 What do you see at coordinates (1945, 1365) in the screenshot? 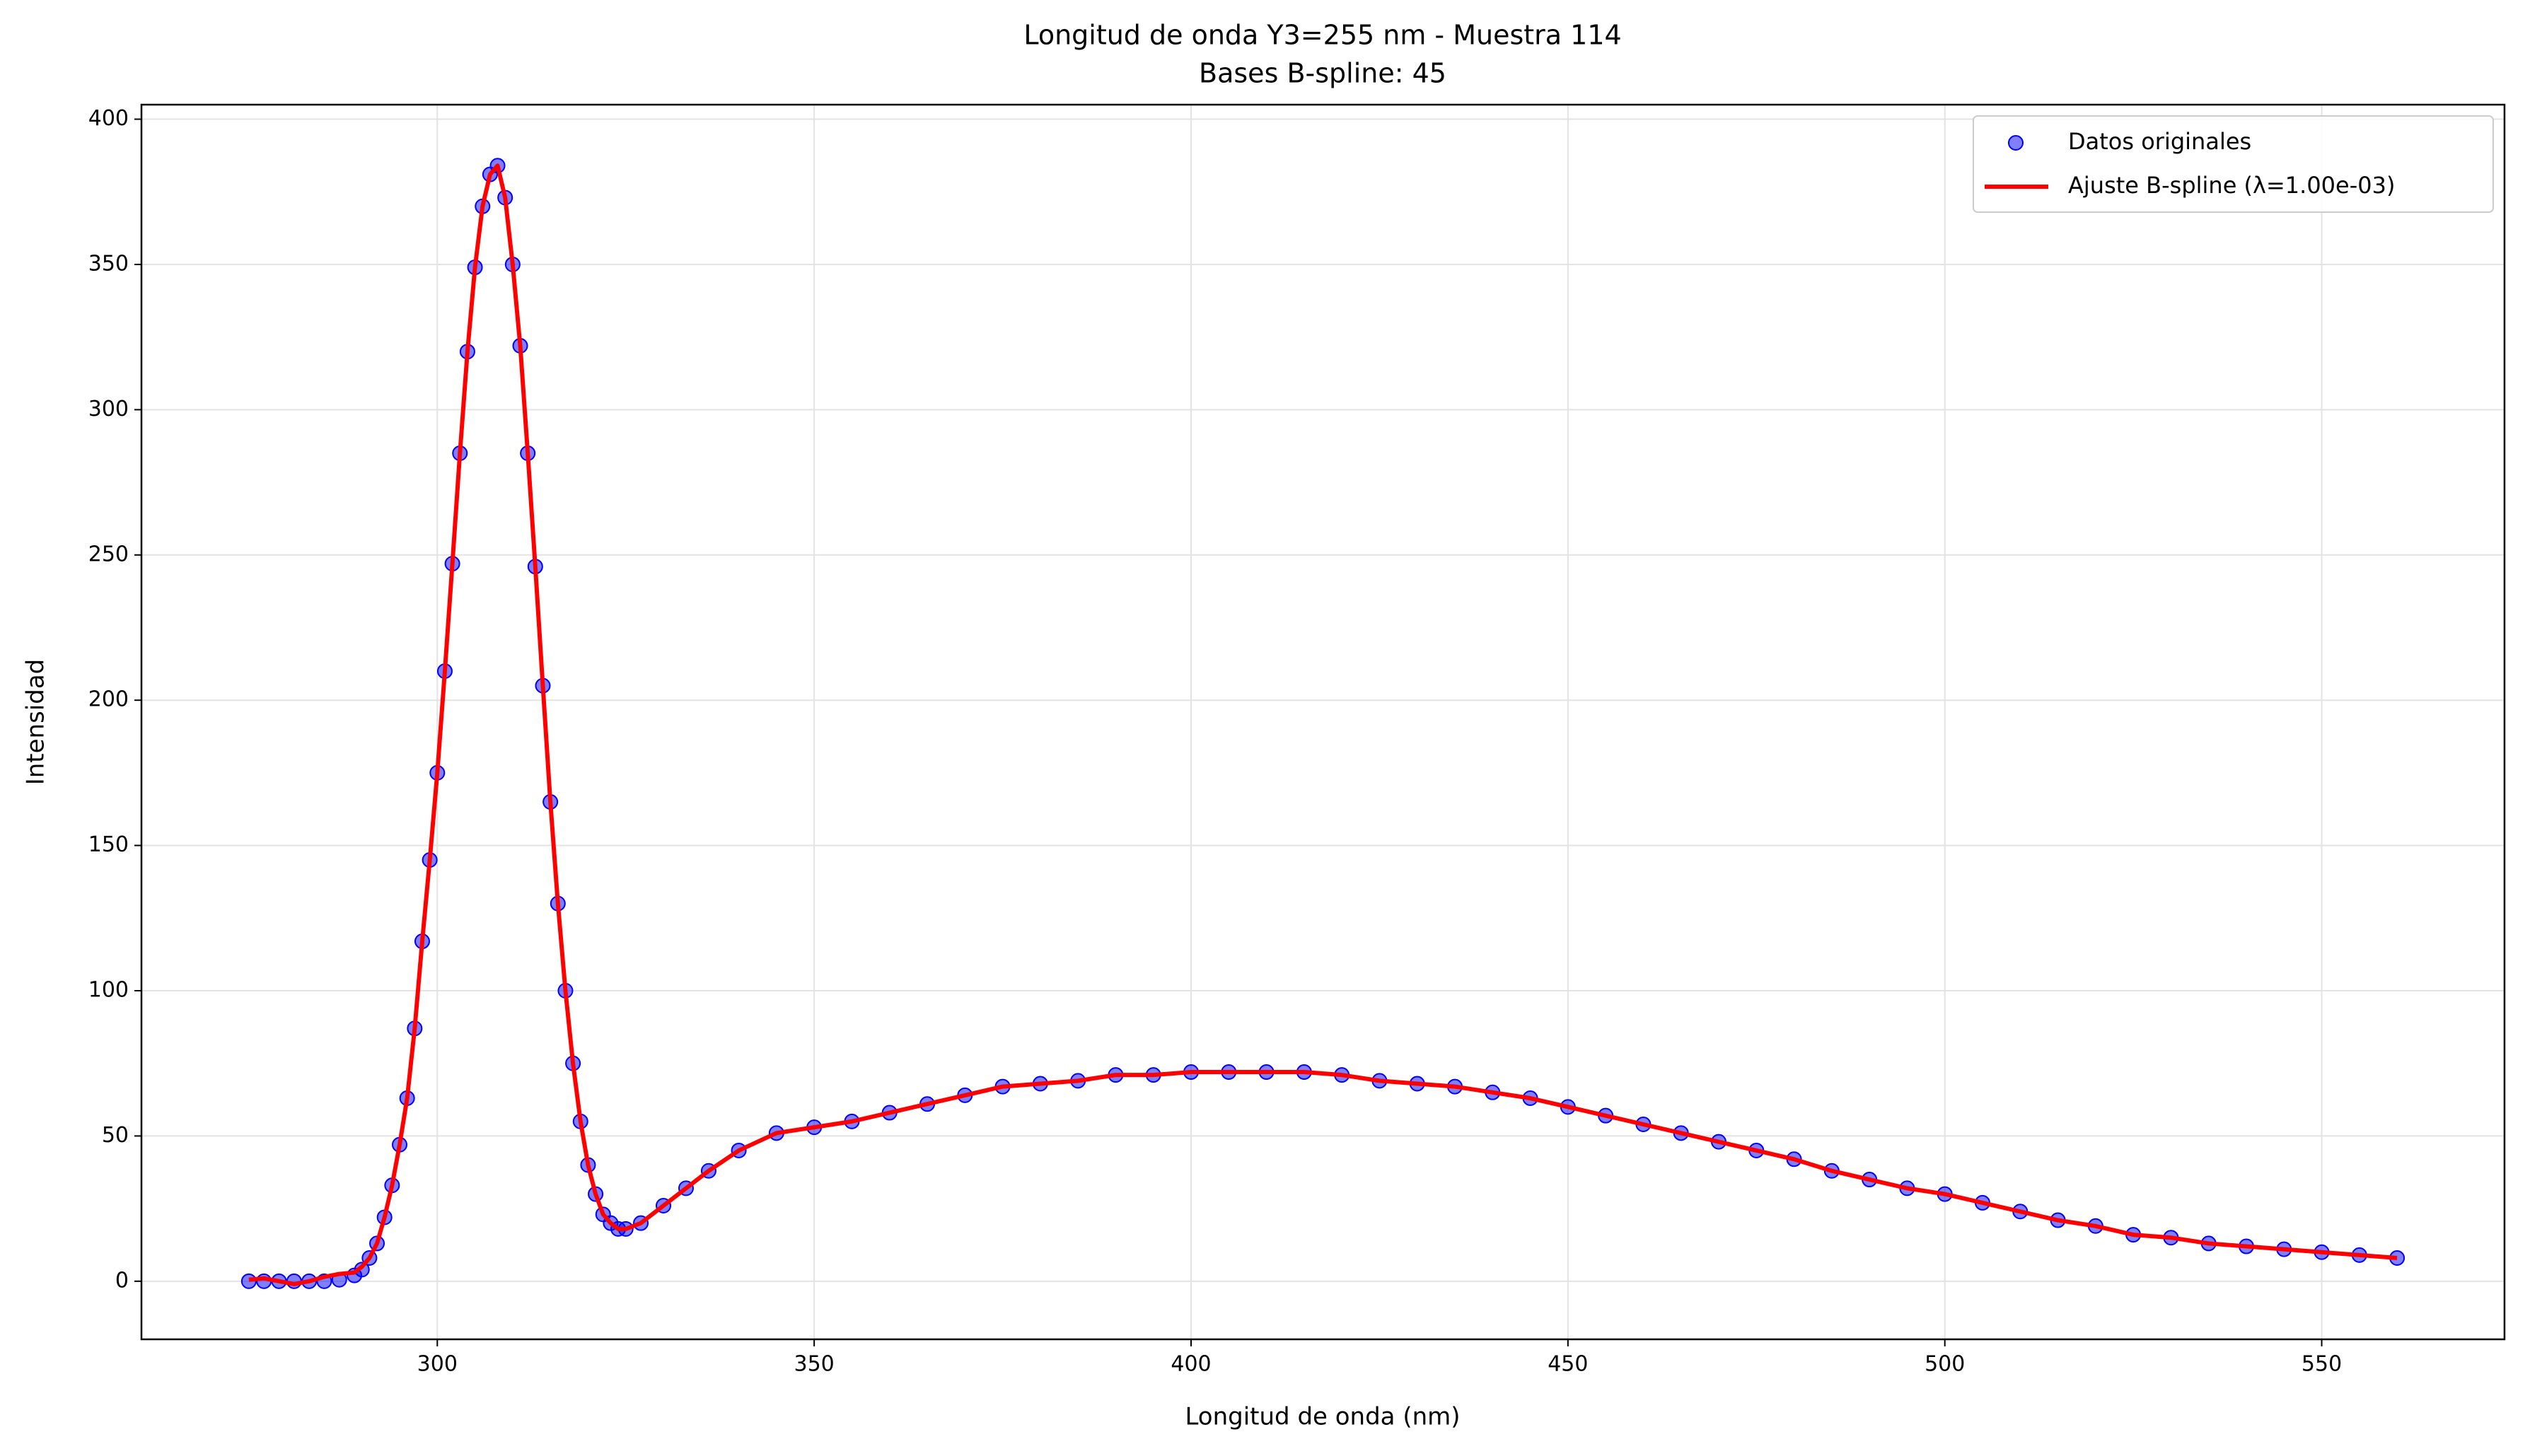
I see `x-tick-label: 500` at bounding box center [1945, 1365].